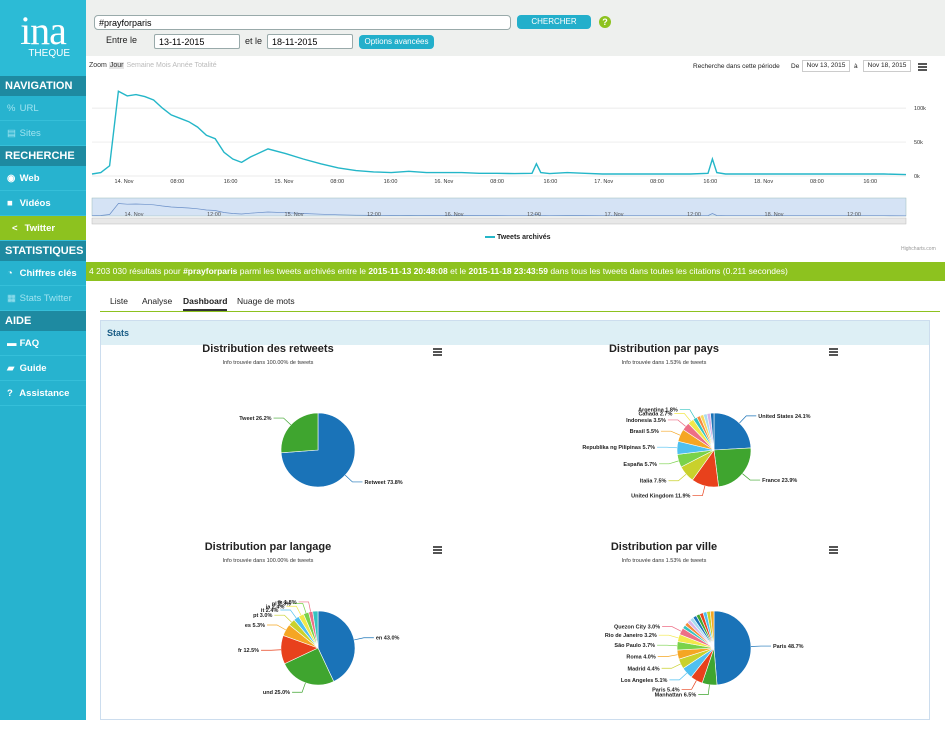 The image size is (945, 741). What do you see at coordinates (163, 65) in the screenshot?
I see `zoom-month-button: Mois` at bounding box center [163, 65].